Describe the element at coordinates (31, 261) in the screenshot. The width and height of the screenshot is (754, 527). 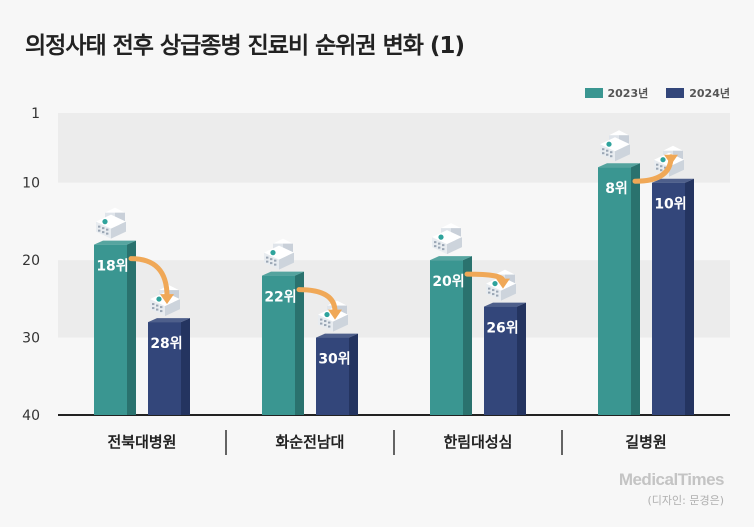
I see `y-tick-label: 20` at that location.